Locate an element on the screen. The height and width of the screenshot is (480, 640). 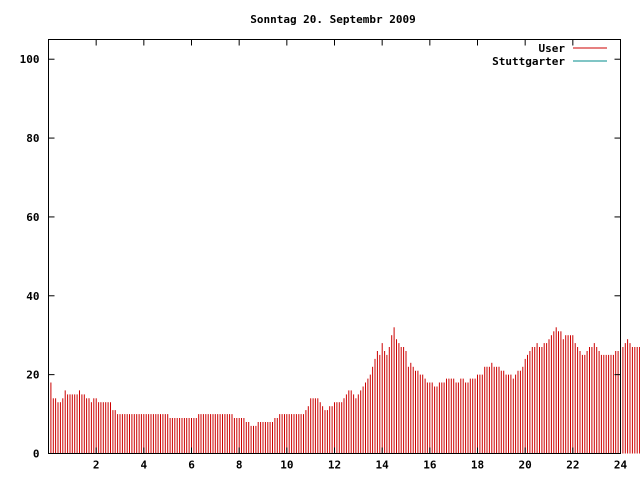
x-tick-label: 16 is located at coordinates (430, 465).